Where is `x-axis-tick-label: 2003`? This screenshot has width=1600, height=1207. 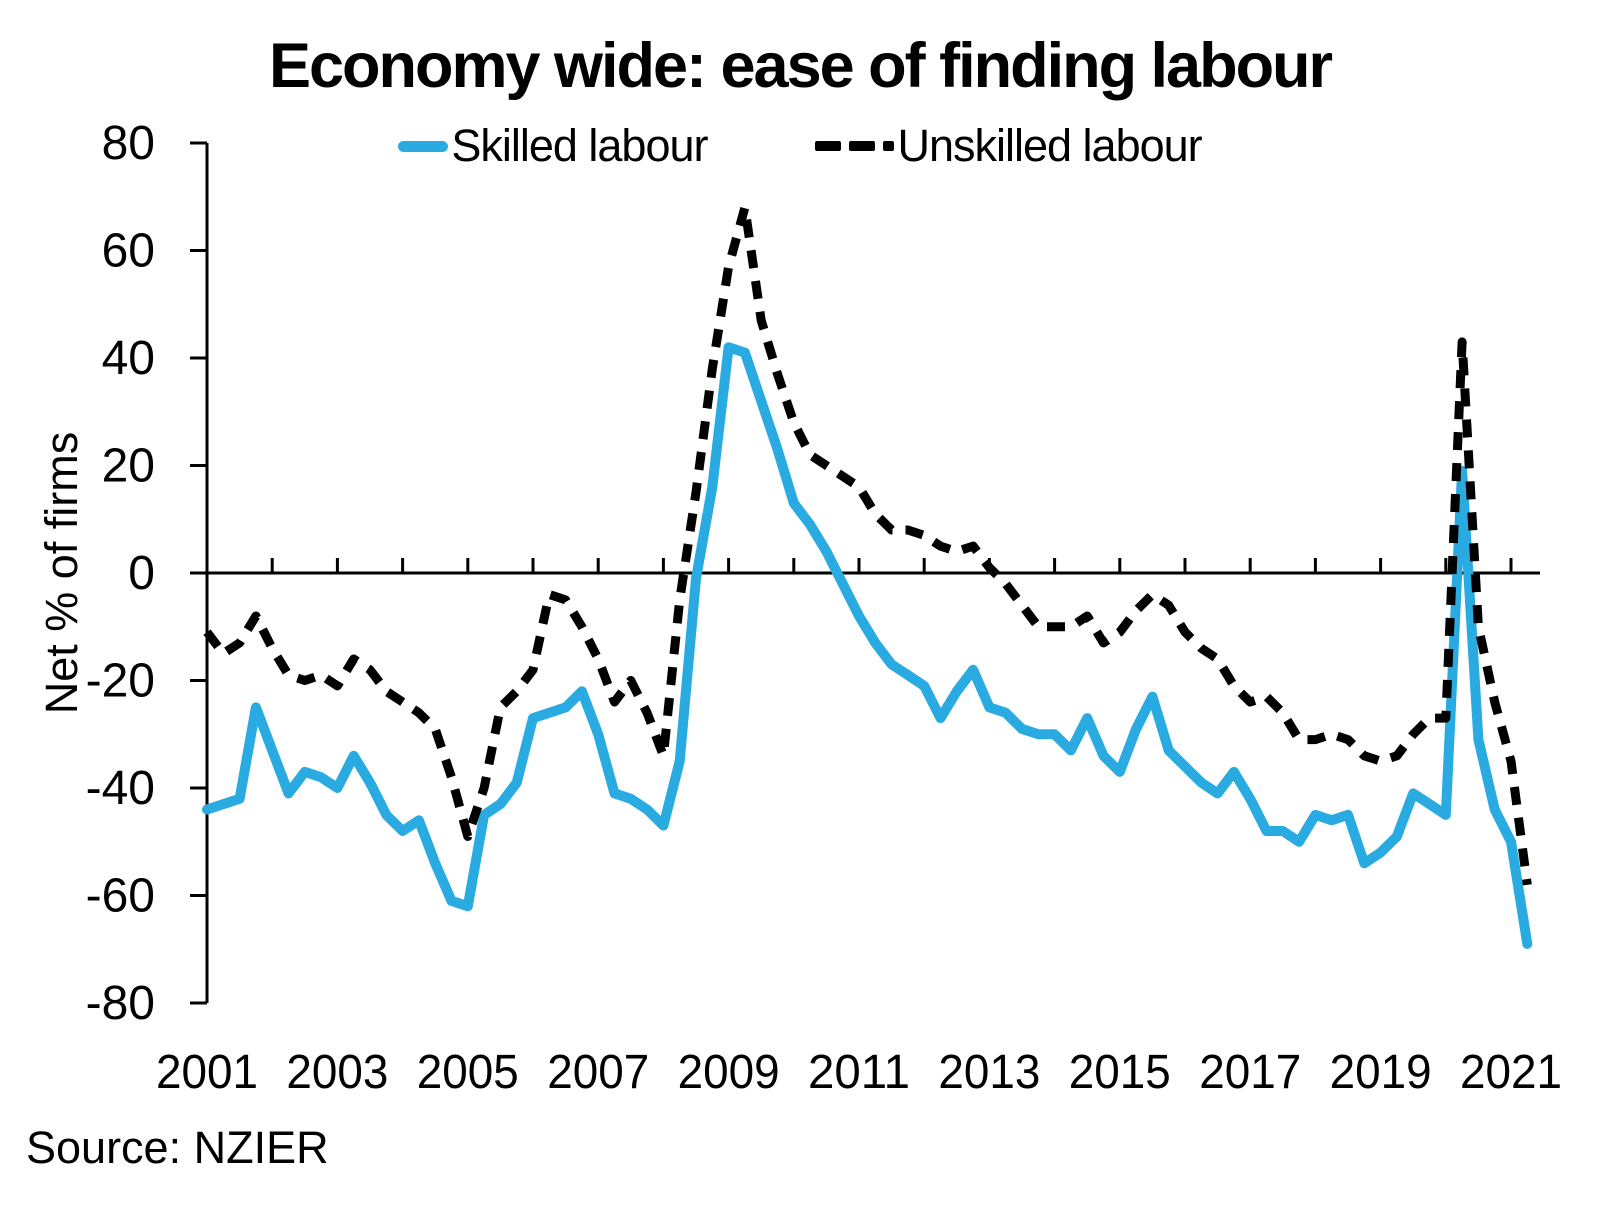 x-axis-tick-label: 2003 is located at coordinates (337, 1072).